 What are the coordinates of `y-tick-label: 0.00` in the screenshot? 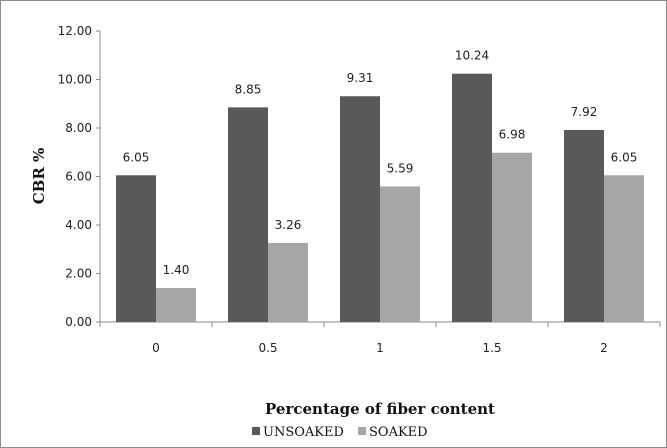 It's located at (78, 322).